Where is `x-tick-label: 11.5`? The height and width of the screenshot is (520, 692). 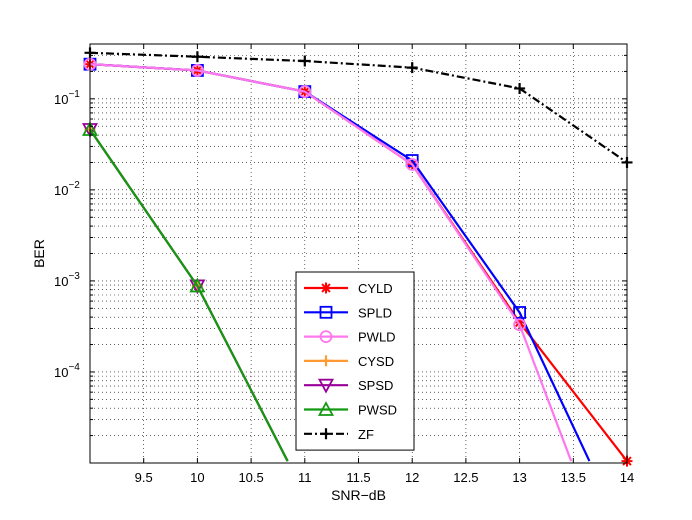
x-tick-label: 11.5 is located at coordinates (358, 477).